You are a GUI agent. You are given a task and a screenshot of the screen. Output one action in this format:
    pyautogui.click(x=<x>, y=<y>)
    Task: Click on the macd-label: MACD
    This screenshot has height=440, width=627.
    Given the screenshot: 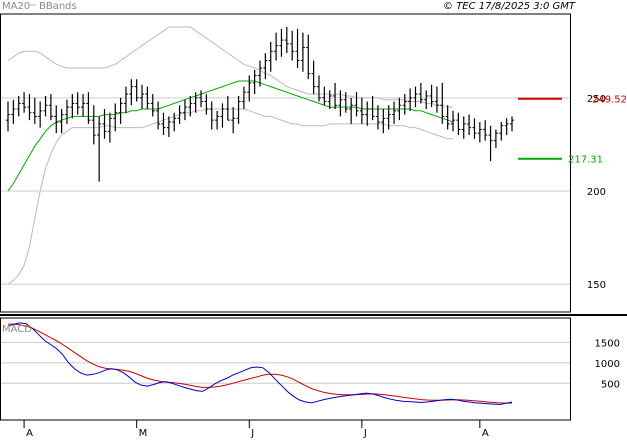 What is the action you would take?
    pyautogui.click(x=17, y=329)
    